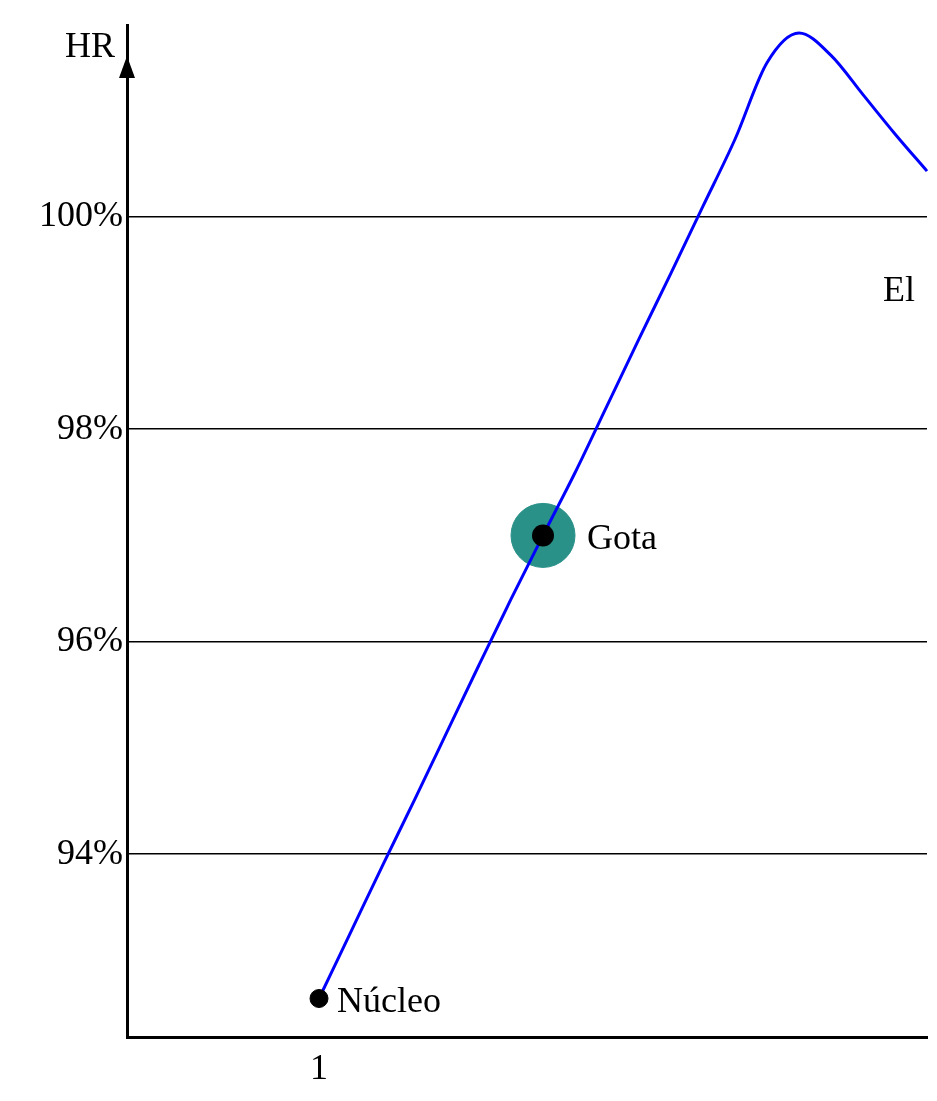  I want to click on y-tick-label: 96%, so click(90, 639).